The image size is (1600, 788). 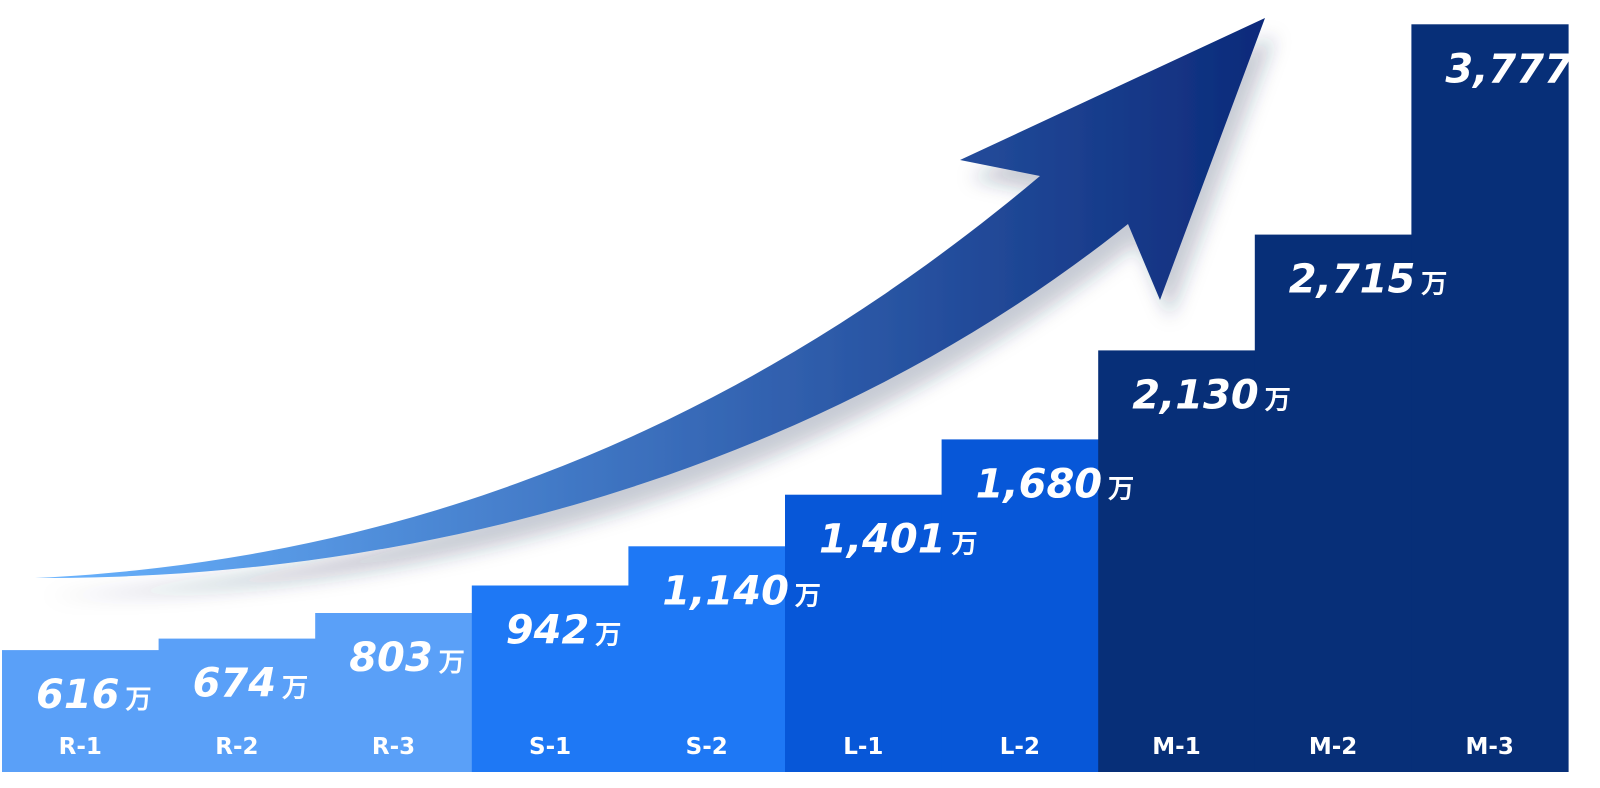 What do you see at coordinates (1508, 69) in the screenshot?
I see `value-label: 3,777` at bounding box center [1508, 69].